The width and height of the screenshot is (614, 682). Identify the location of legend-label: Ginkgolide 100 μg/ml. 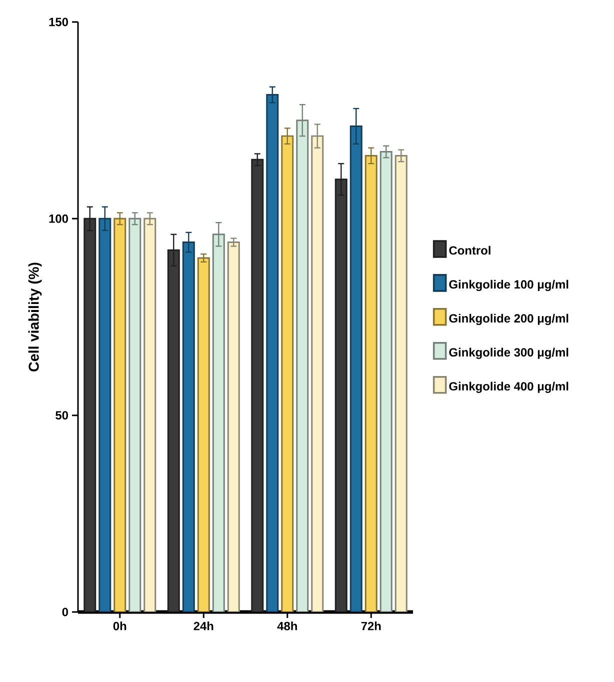
(508, 286).